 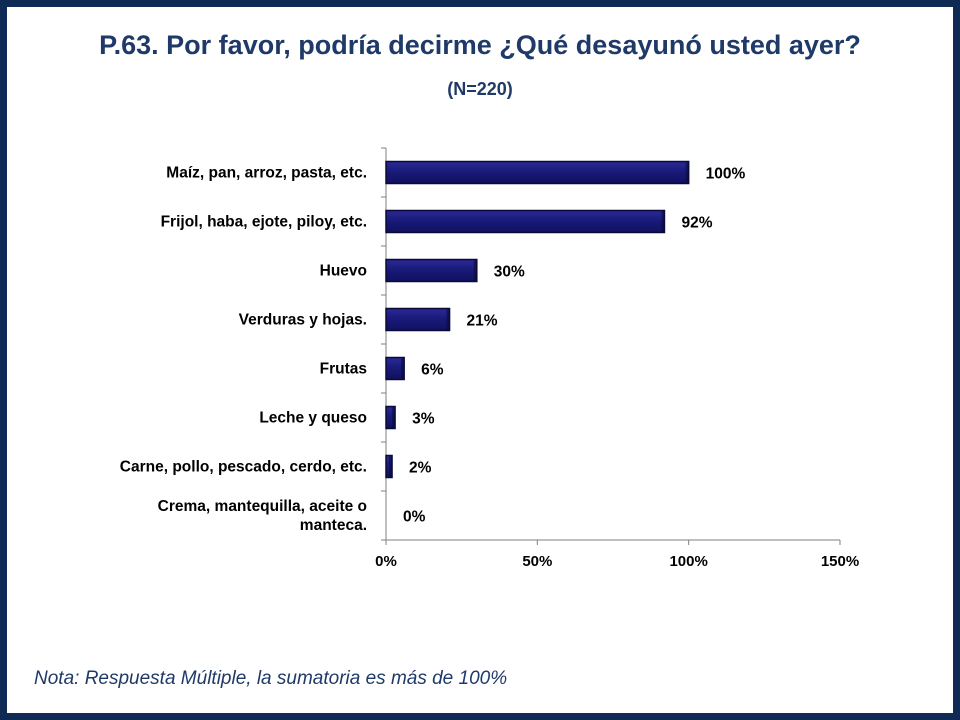 I want to click on x-tick-label: 0%, so click(x=386, y=561).